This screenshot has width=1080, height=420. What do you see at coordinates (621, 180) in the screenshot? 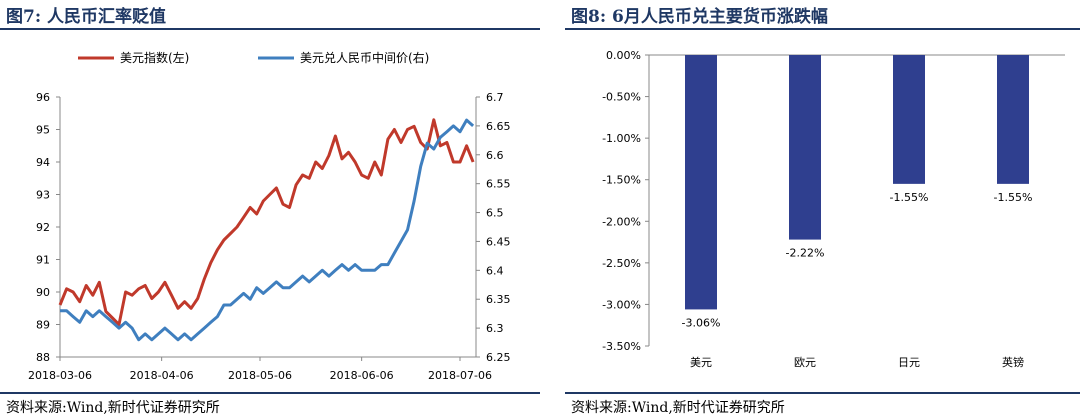
I see `bar-y-tick-label: -1.50%` at bounding box center [621, 180].